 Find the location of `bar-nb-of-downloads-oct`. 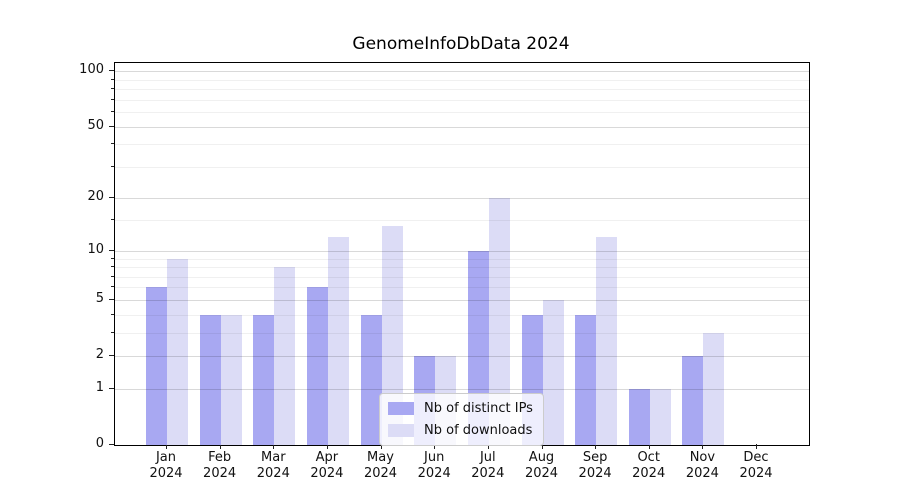

bar-nb-of-downloads-oct is located at coordinates (660, 416).